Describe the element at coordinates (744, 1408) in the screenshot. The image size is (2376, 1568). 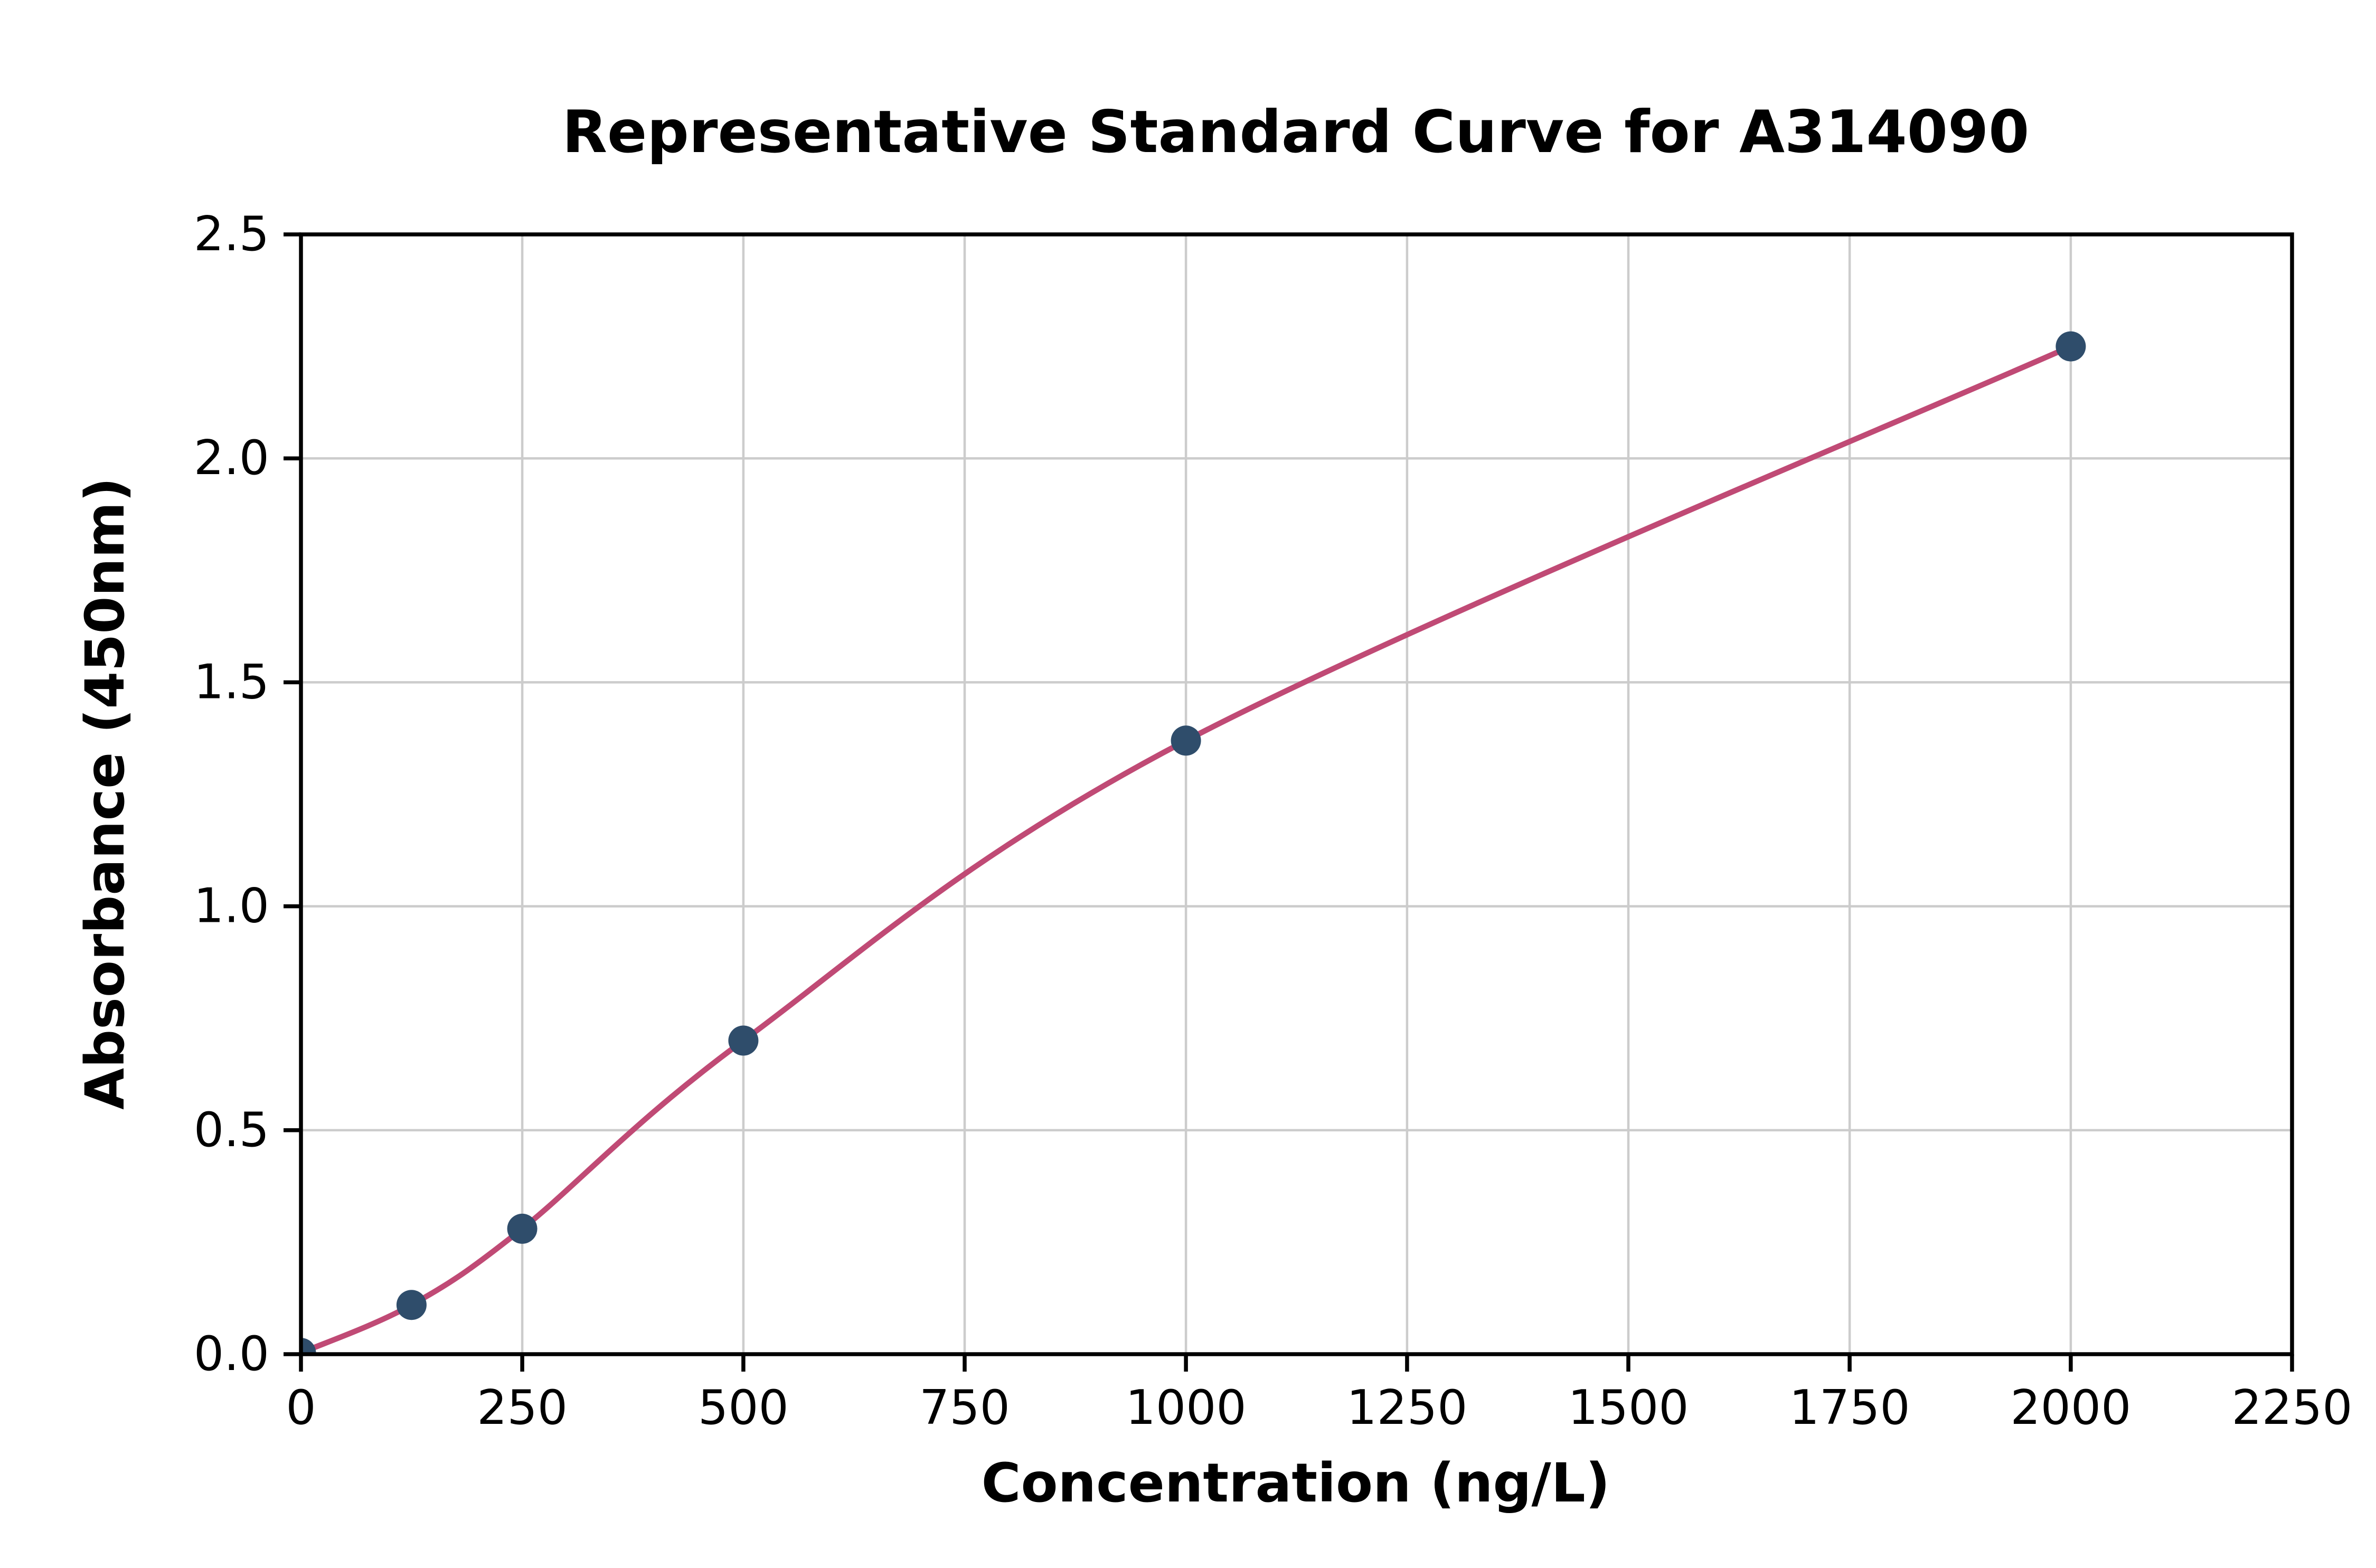
I see `x-tick-label: 500` at that location.